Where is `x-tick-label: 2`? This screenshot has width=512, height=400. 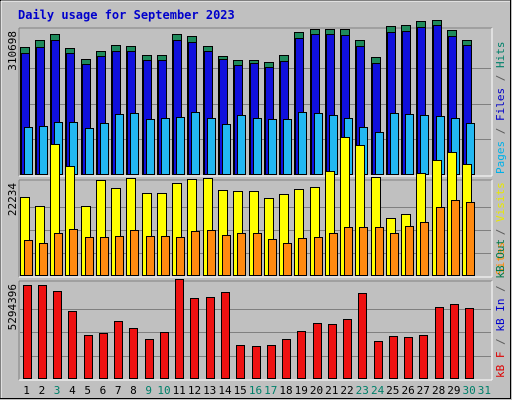
x-tick-label: 2 is located at coordinates (42, 390).